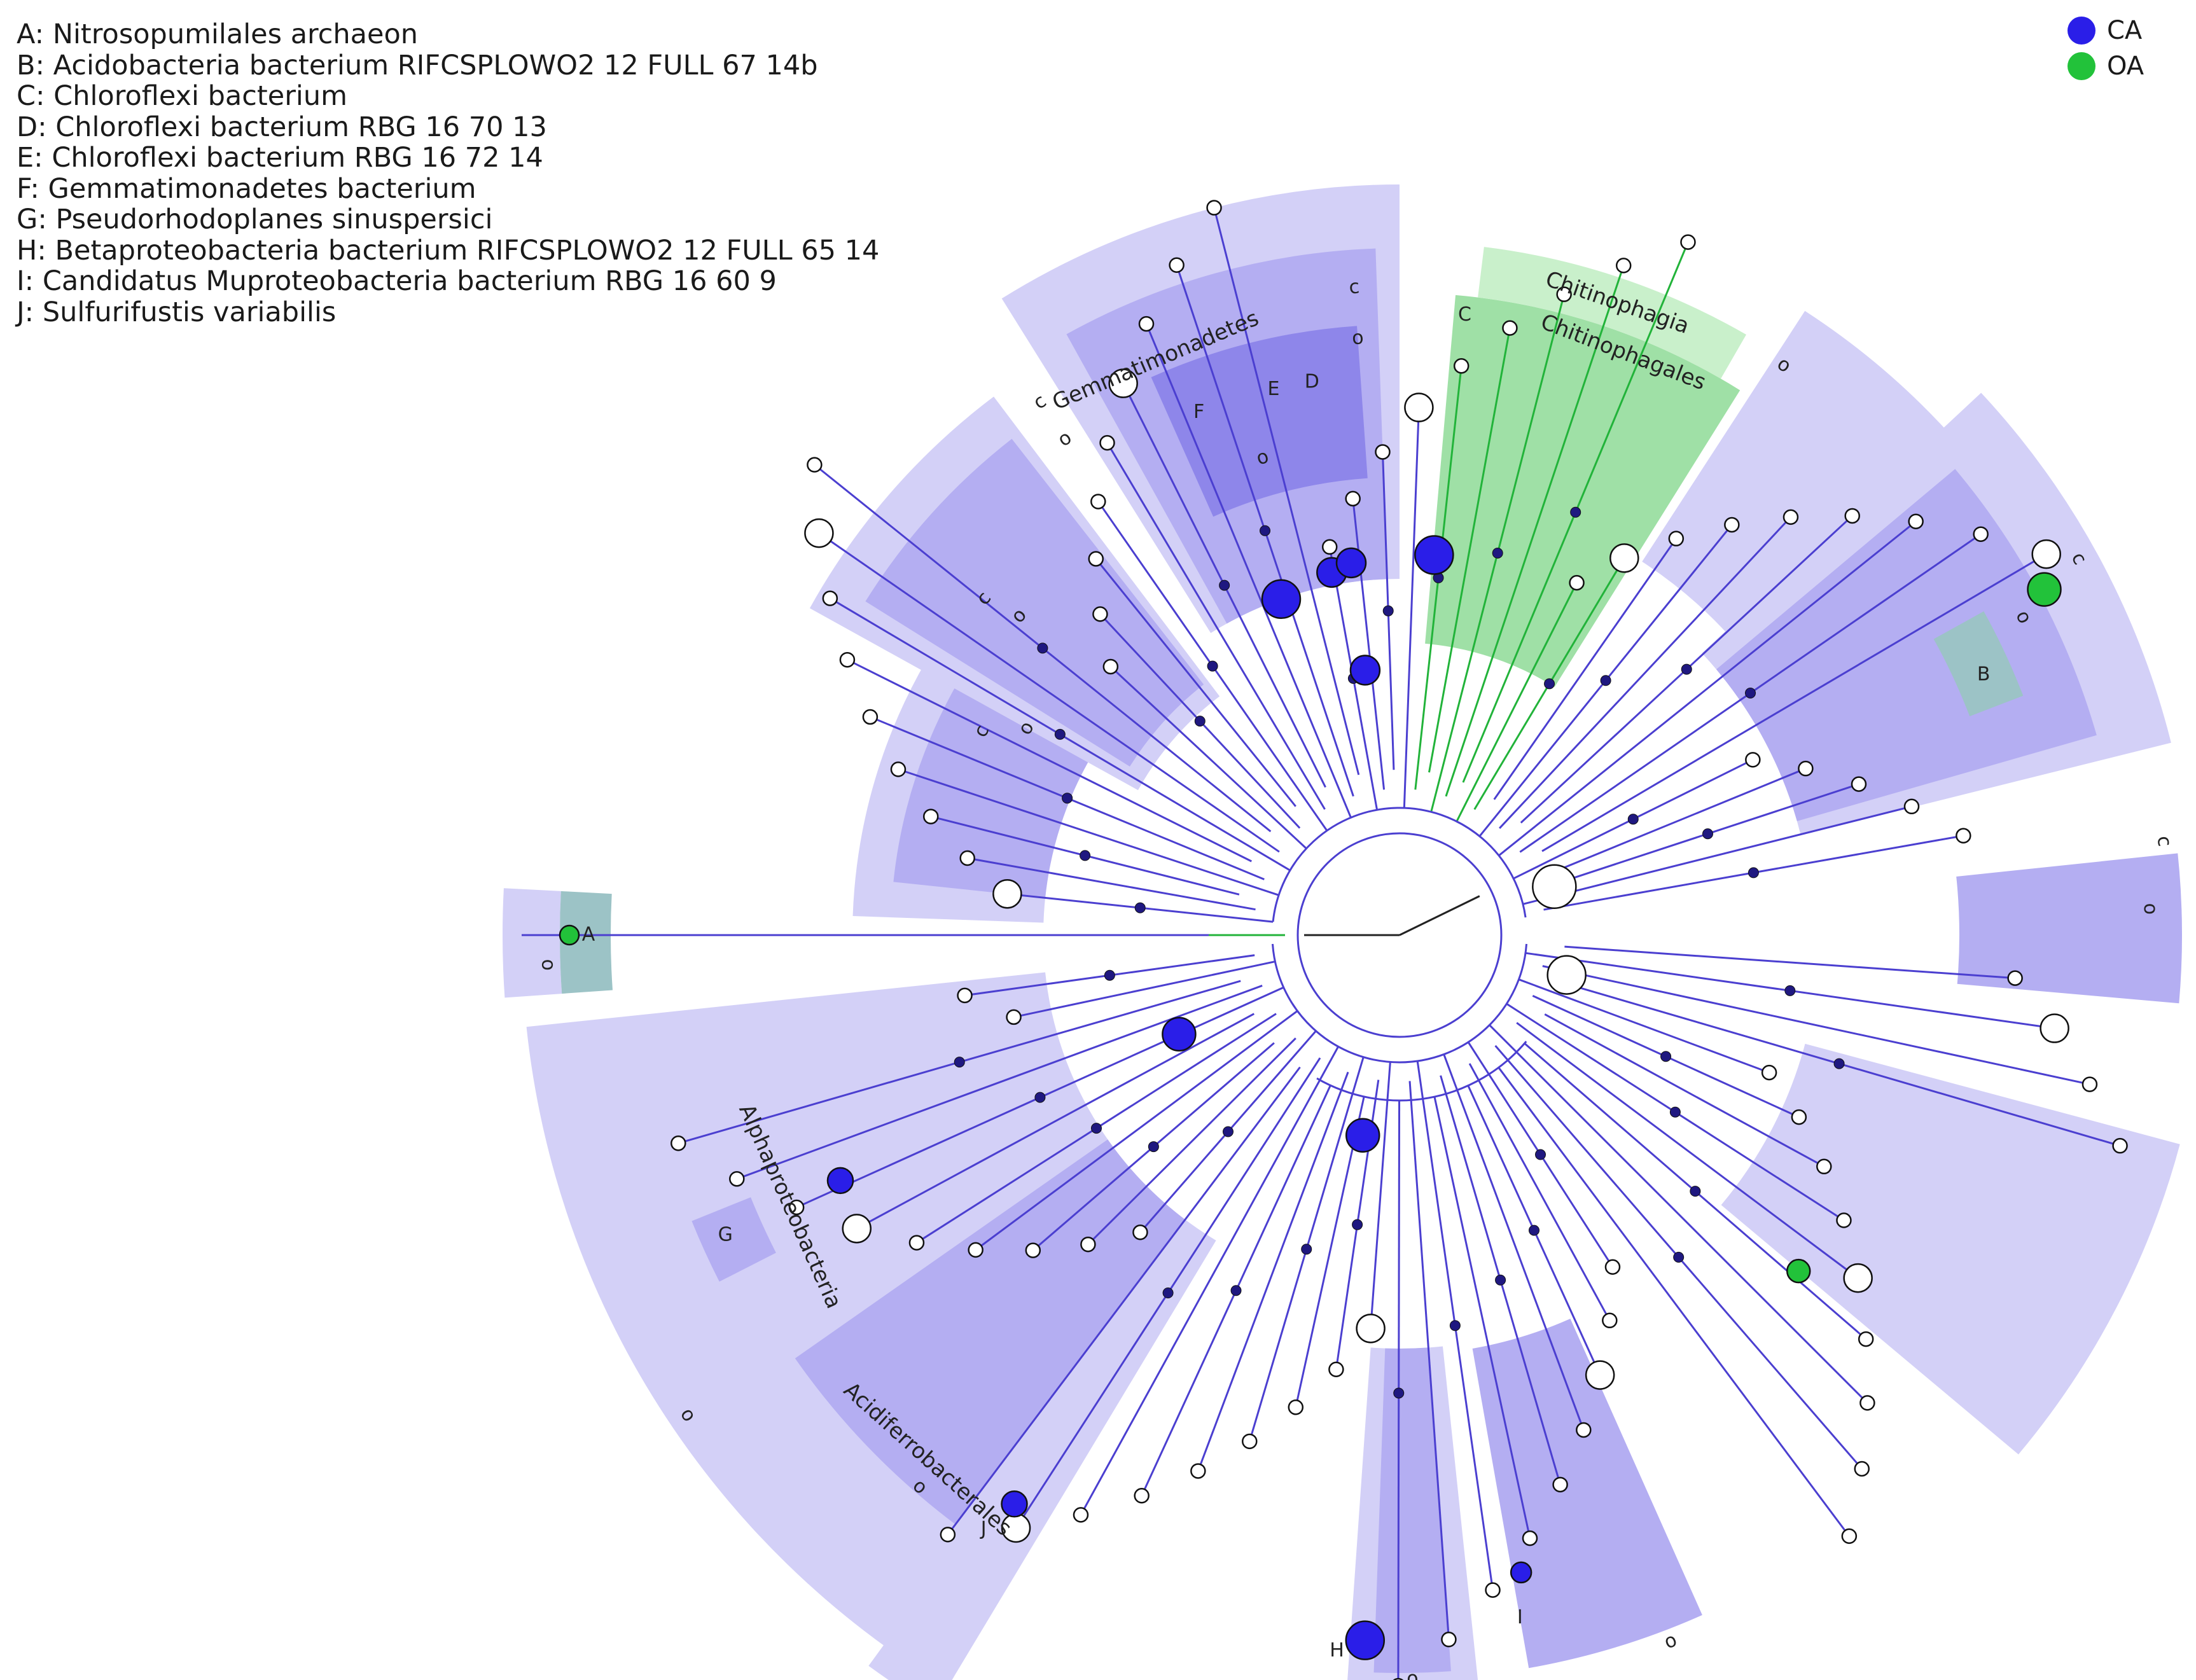  Describe the element at coordinates (1612, 313) in the screenshot. I see `clade-sector-chitinophagia` at that location.